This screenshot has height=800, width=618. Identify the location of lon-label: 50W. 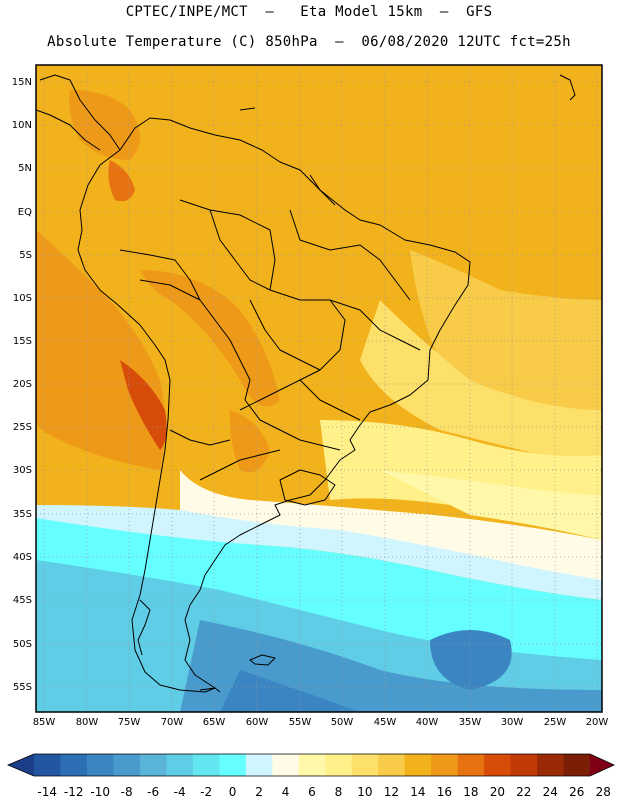
(342, 722).